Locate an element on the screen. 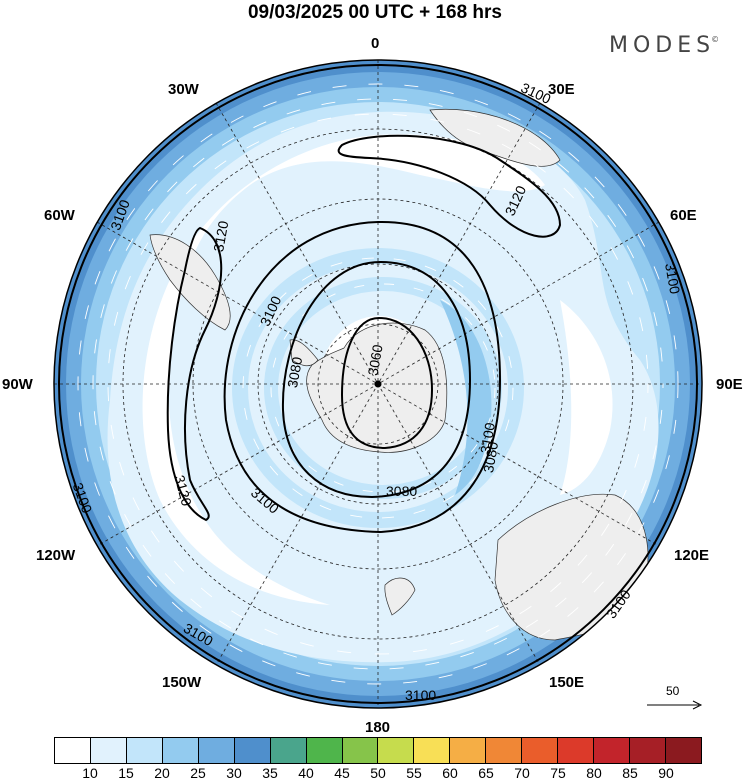 The height and width of the screenshot is (782, 750). colorbar-tick-label: 70 is located at coordinates (522, 773).